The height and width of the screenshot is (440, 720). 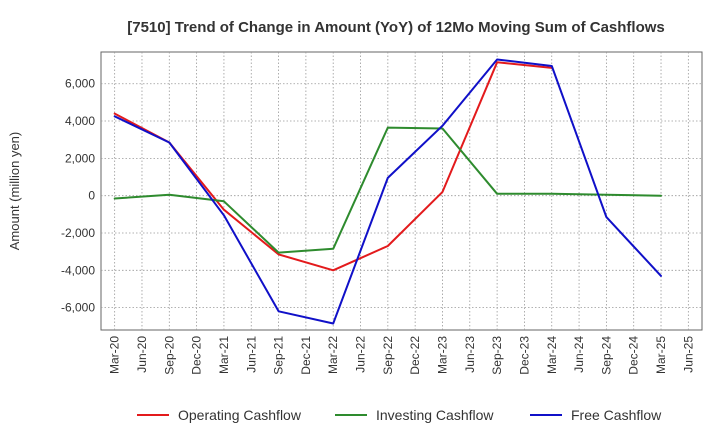 What do you see at coordinates (78, 270) in the screenshot?
I see `y-tick-label: -4,000` at bounding box center [78, 270].